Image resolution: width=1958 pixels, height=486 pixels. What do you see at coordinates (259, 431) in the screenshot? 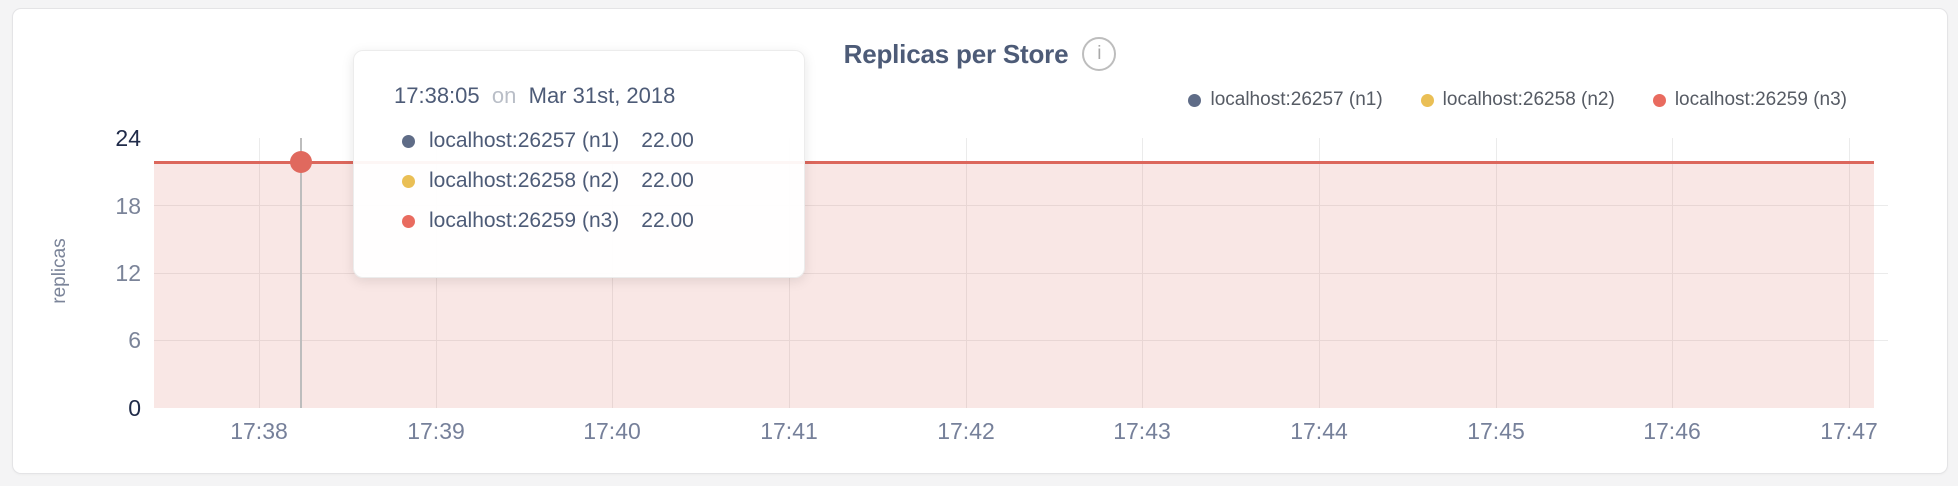
I see `x-tick: 17:38` at bounding box center [259, 431].